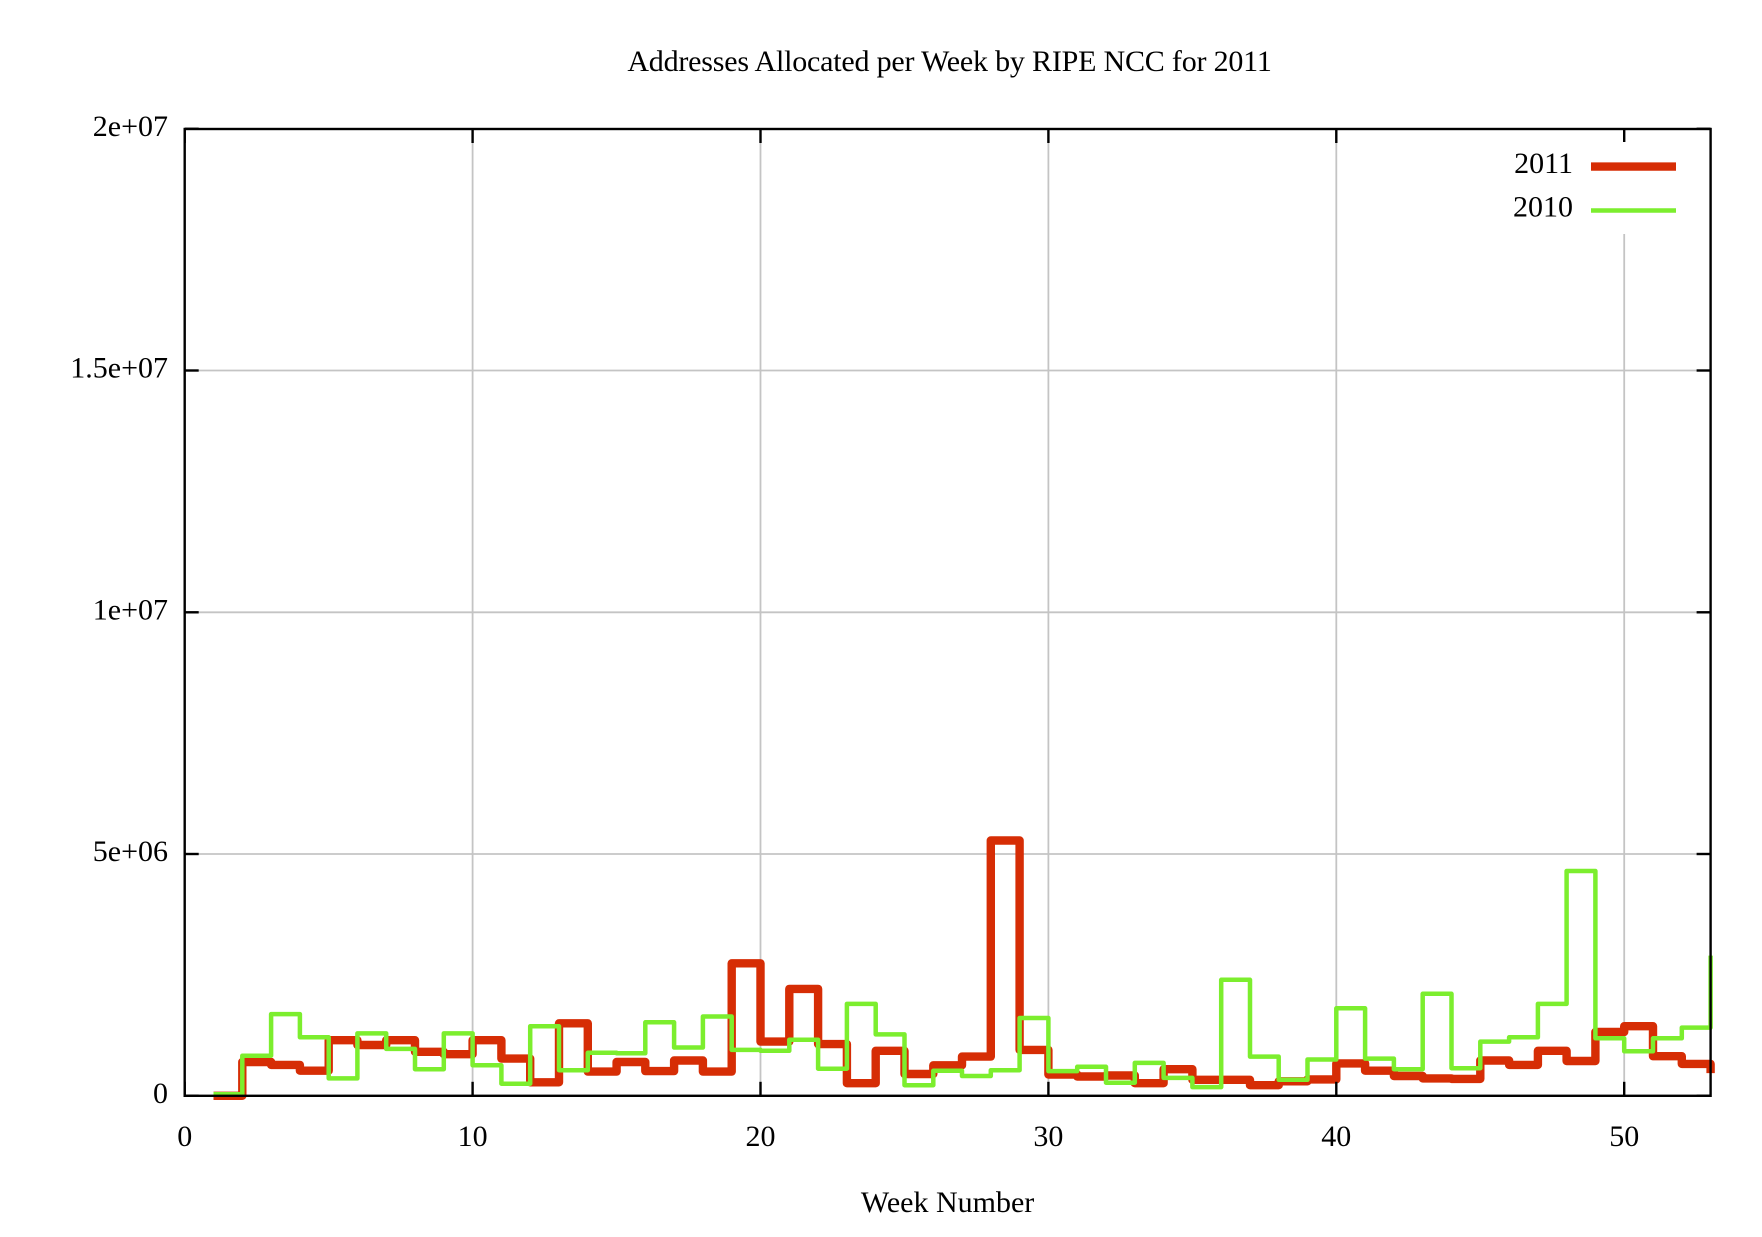 This screenshot has height=1237, width=1762. Describe the element at coordinates (761, 1136) in the screenshot. I see `svg-text: 20` at that location.